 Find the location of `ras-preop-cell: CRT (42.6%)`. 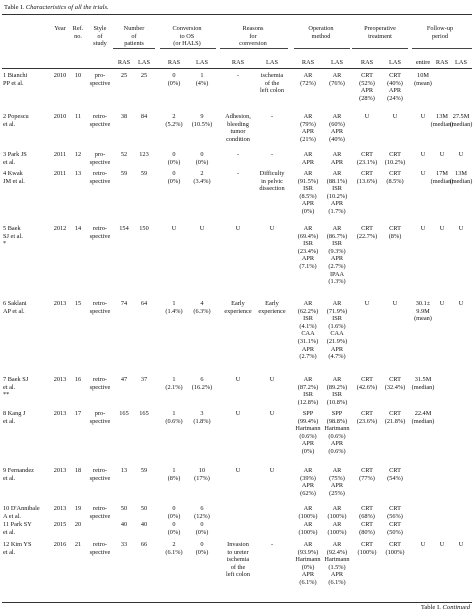

ras-preop-cell: CRT (42.6%) is located at coordinates (367, 383).